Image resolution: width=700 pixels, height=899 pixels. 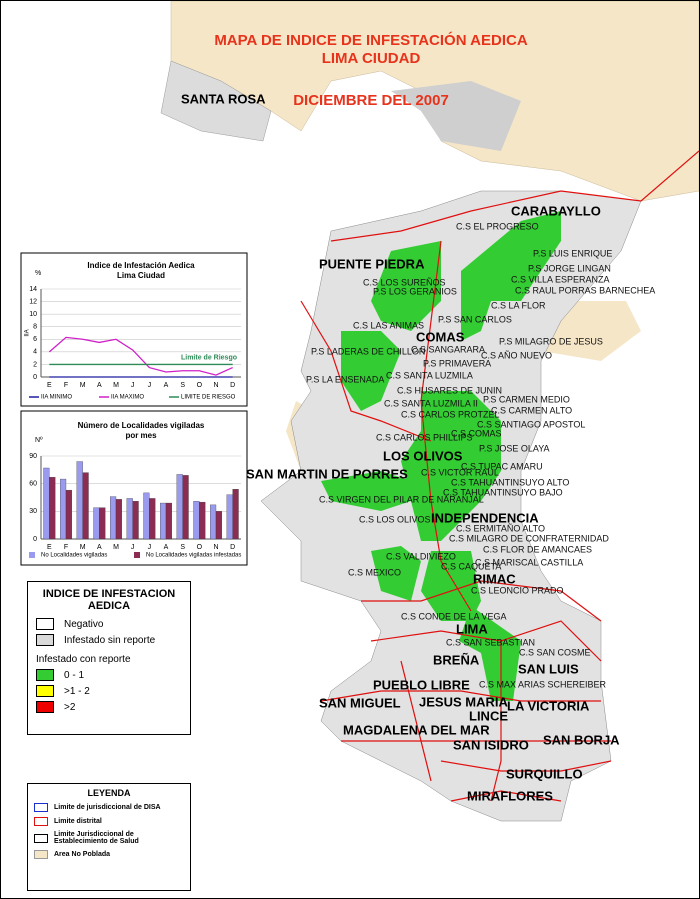 What do you see at coordinates (529, 562) in the screenshot?
I see `health-center-label: C.S MARISCAL CASTILLA` at bounding box center [529, 562].